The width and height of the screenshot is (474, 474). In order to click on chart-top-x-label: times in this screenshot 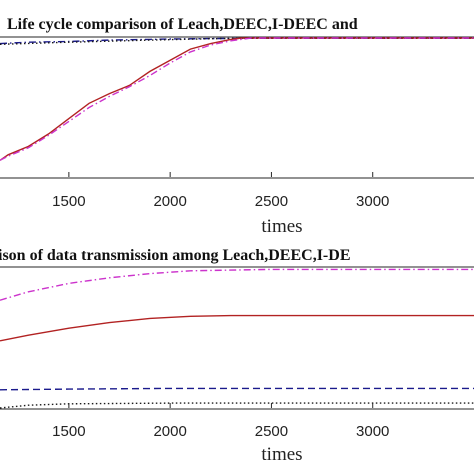, I will do `click(281, 226)`.